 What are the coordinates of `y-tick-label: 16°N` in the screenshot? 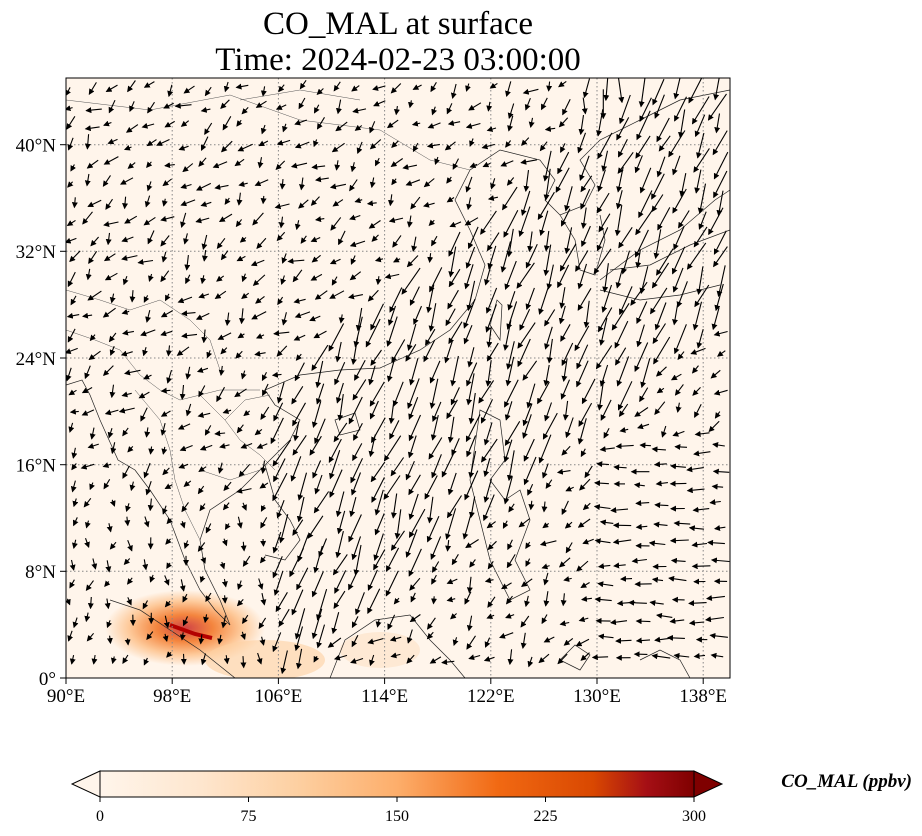 It's located at (36, 466).